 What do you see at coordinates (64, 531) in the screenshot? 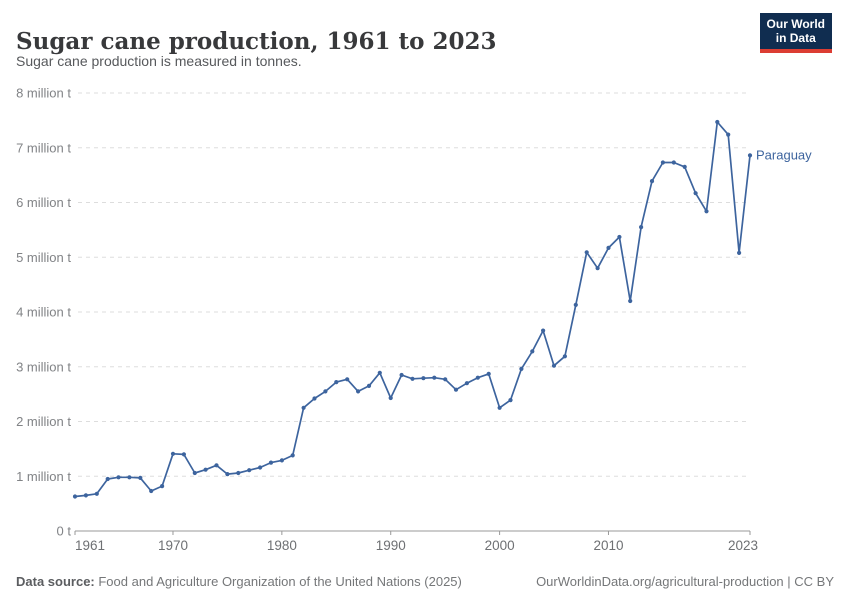
I see `y-axis-tick-label: 0 t` at bounding box center [64, 531].